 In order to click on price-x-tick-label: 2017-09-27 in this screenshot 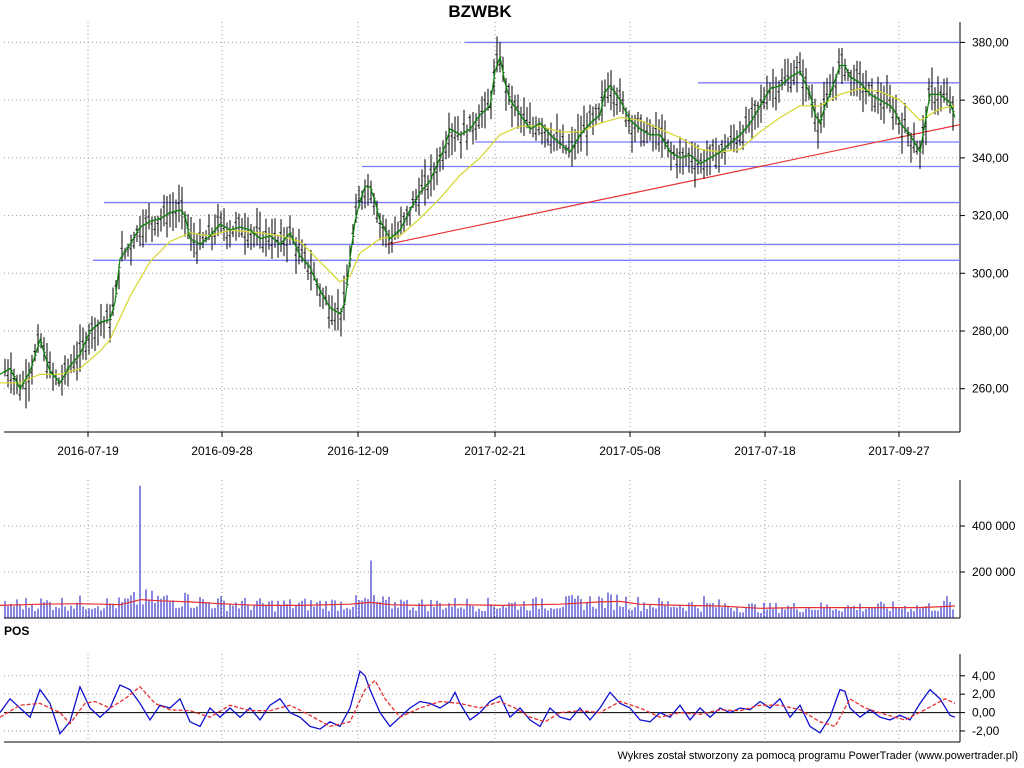, I will do `click(899, 451)`.